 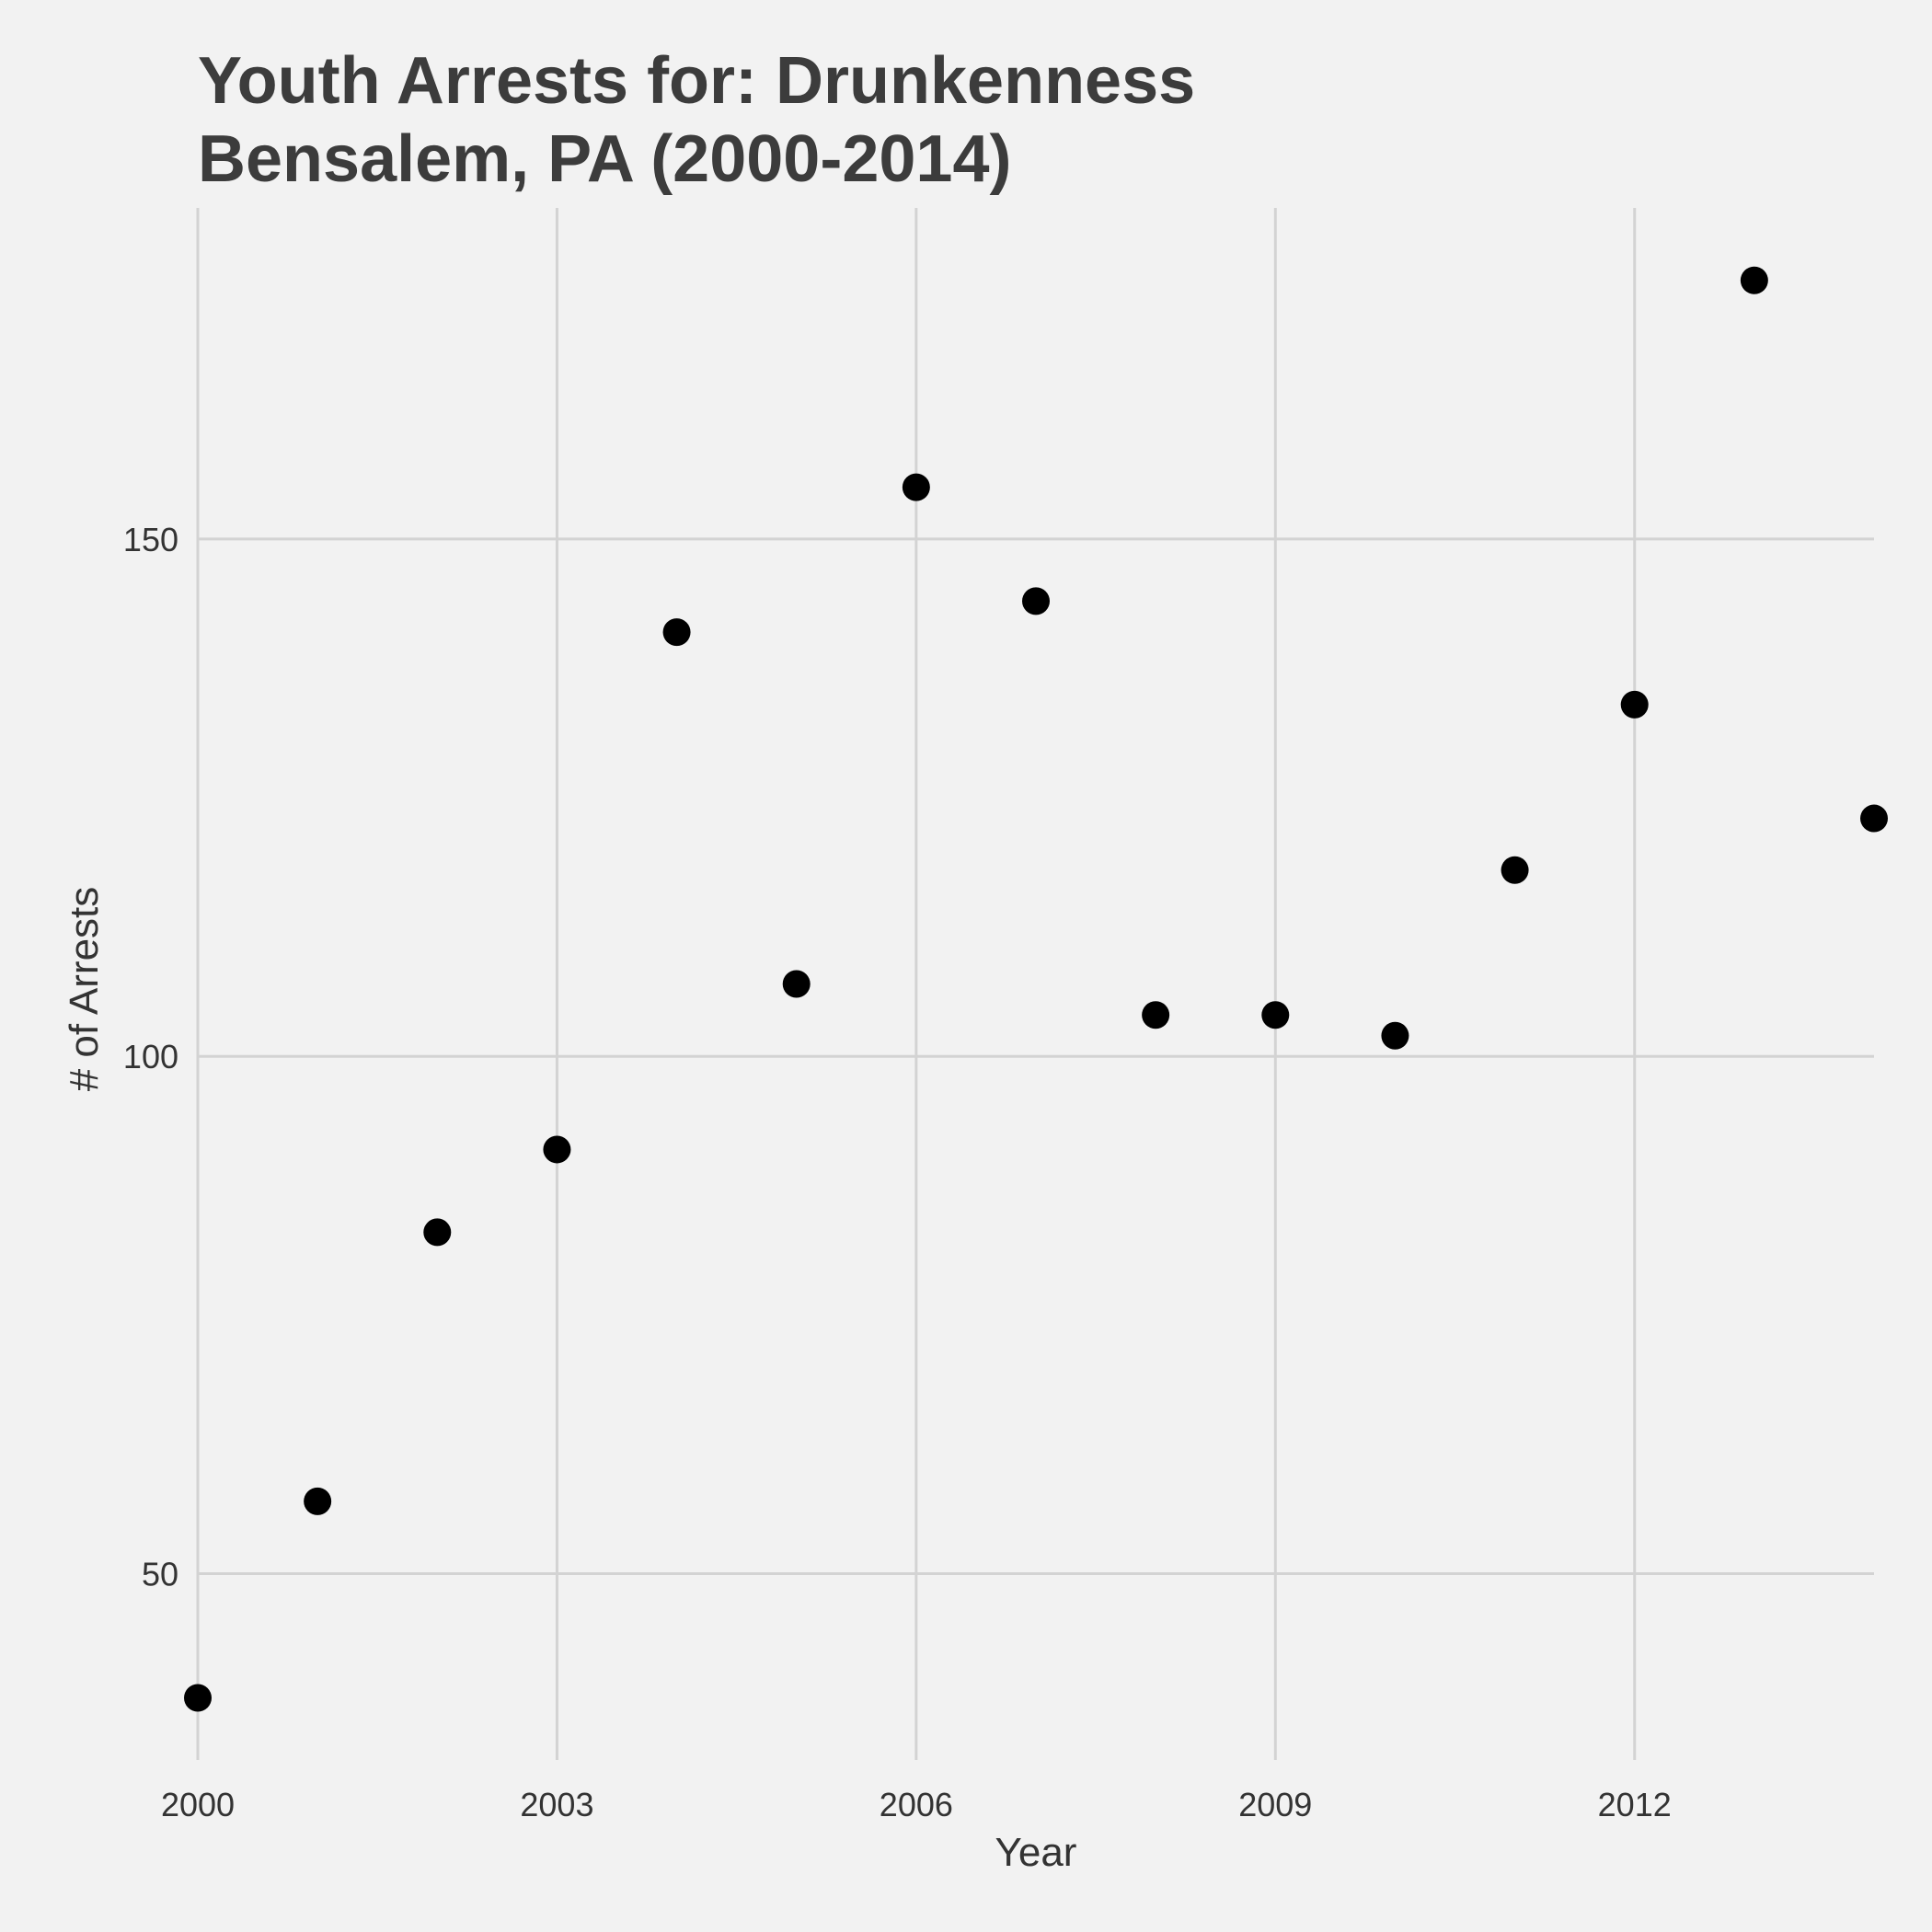 I want to click on data-point-2011, so click(x=1515, y=870).